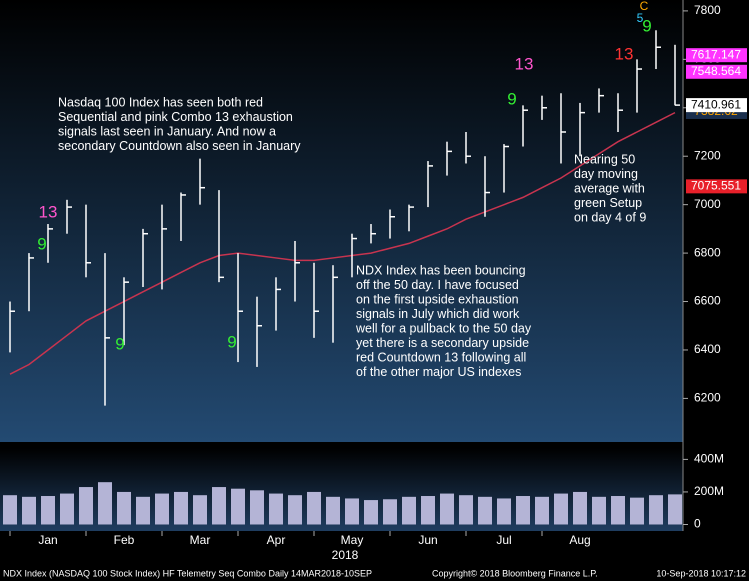 Image resolution: width=749 pixels, height=581 pixels. I want to click on volume-tick-label: 200M, so click(709, 491).